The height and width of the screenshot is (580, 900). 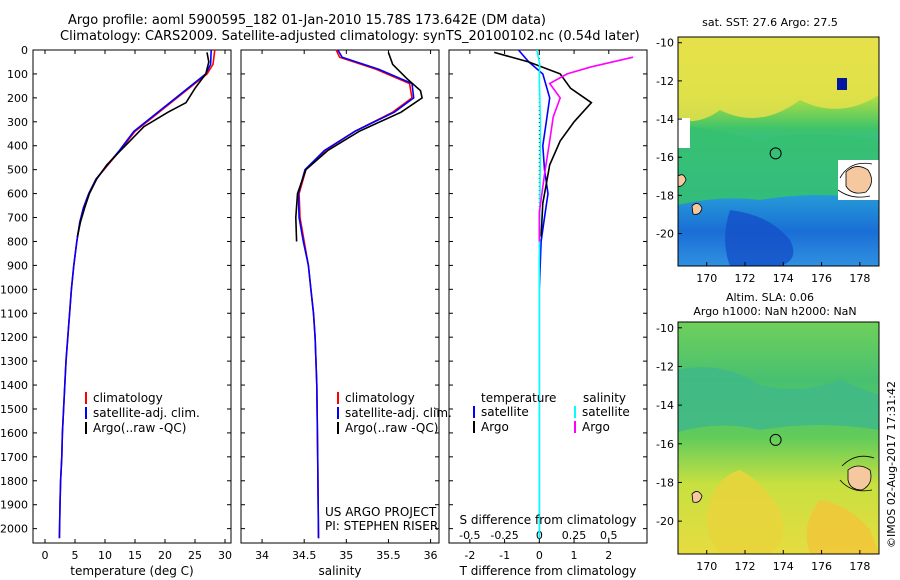 What do you see at coordinates (14, 433) in the screenshot?
I see `depth-tick-label: 1600` at bounding box center [14, 433].